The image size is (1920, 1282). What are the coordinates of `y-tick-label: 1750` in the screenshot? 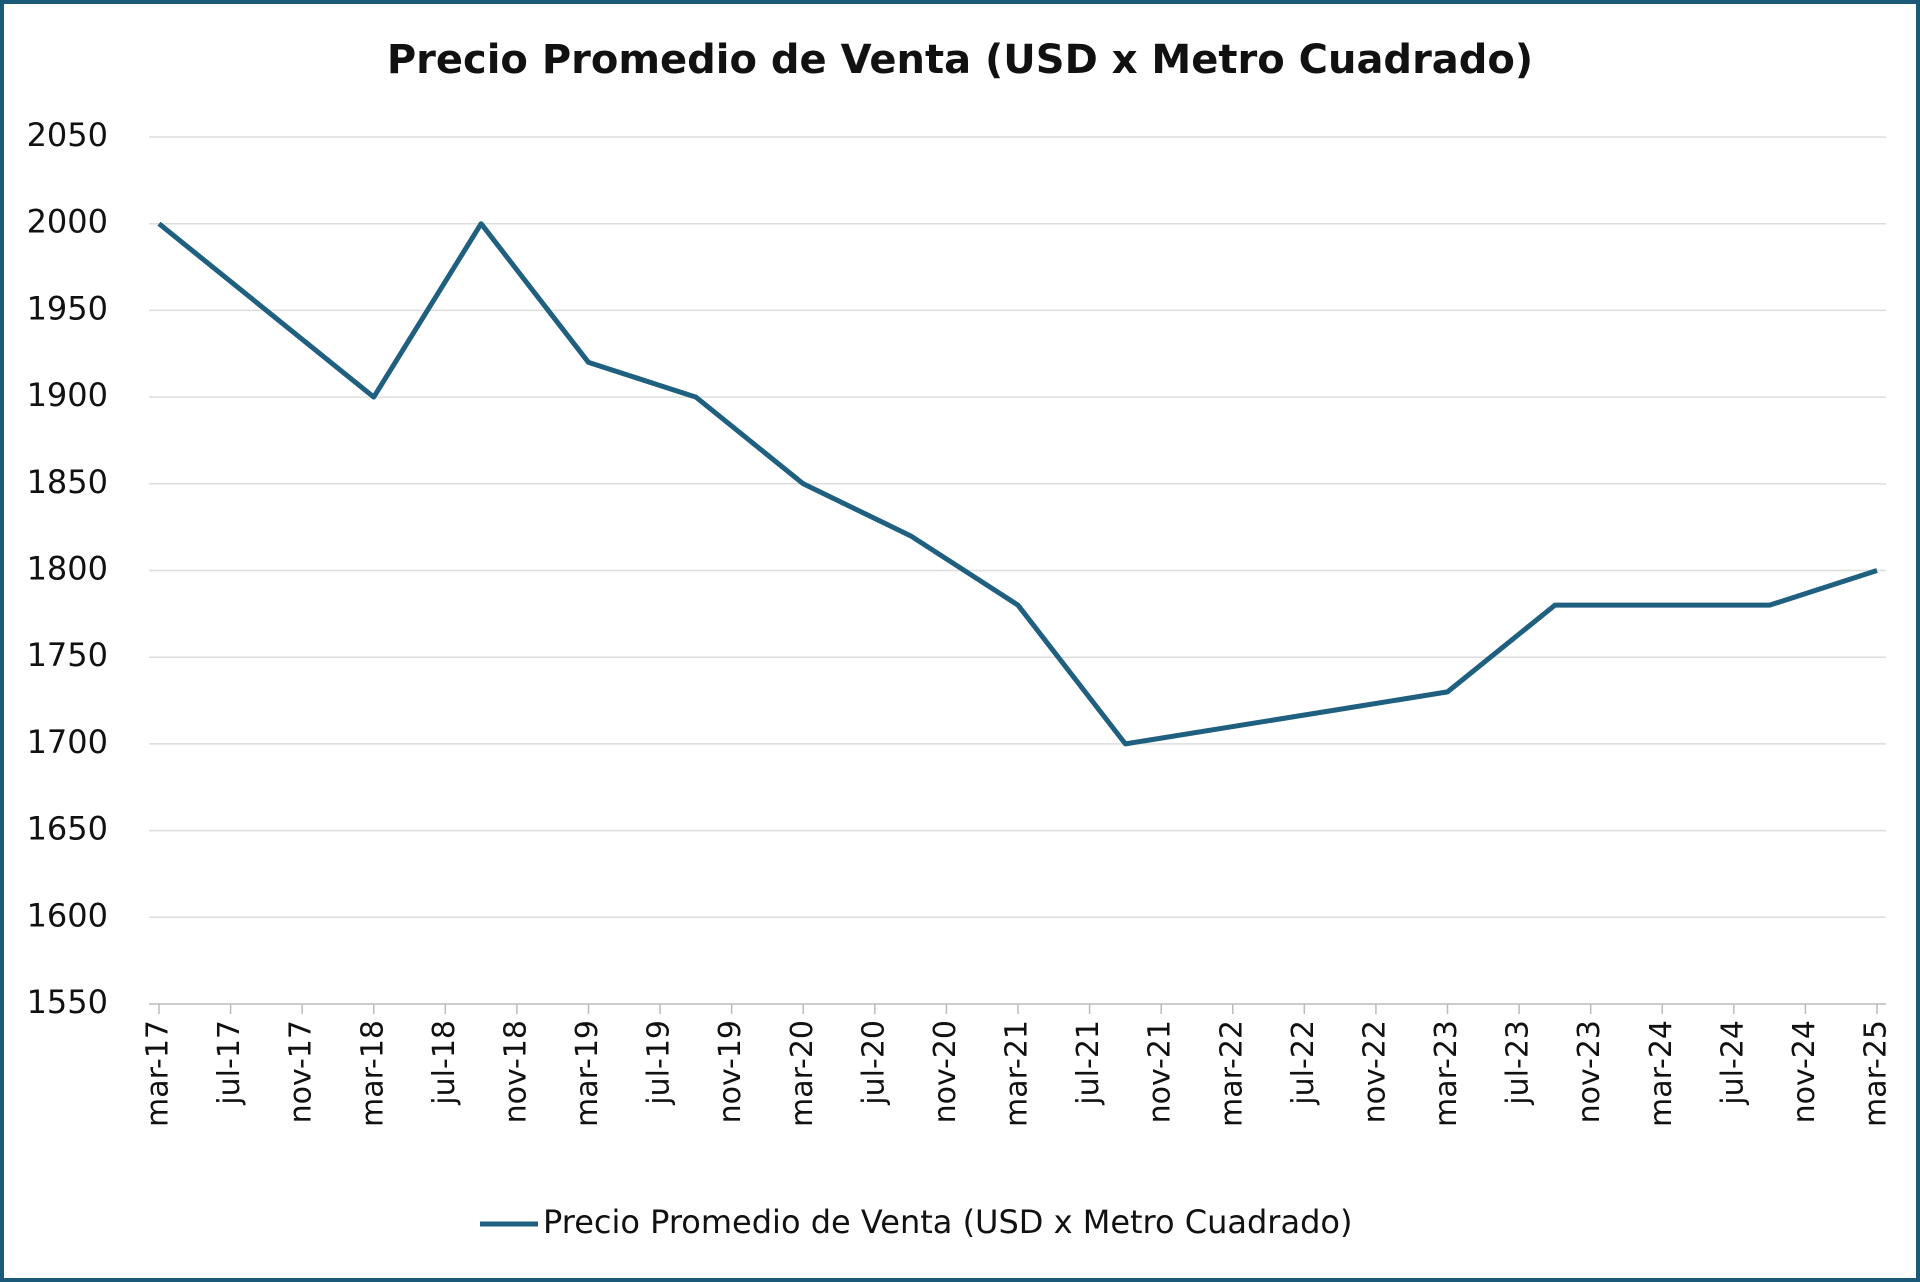 It's located at (67, 655).